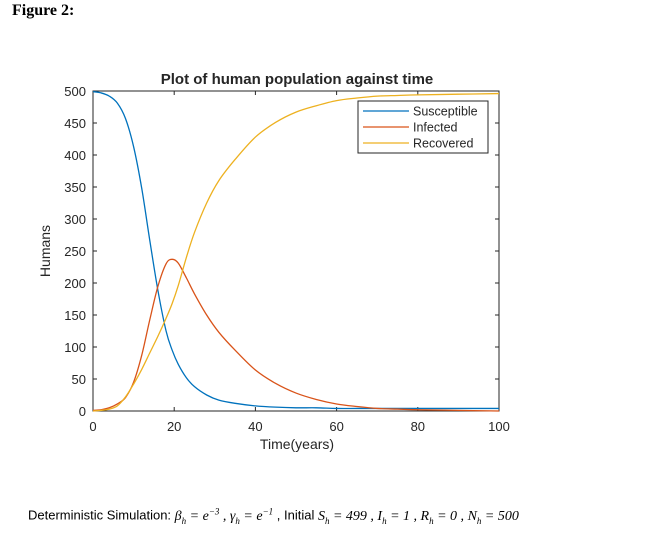  Describe the element at coordinates (205, 516) in the screenshot. I see `beta-base: e` at that location.